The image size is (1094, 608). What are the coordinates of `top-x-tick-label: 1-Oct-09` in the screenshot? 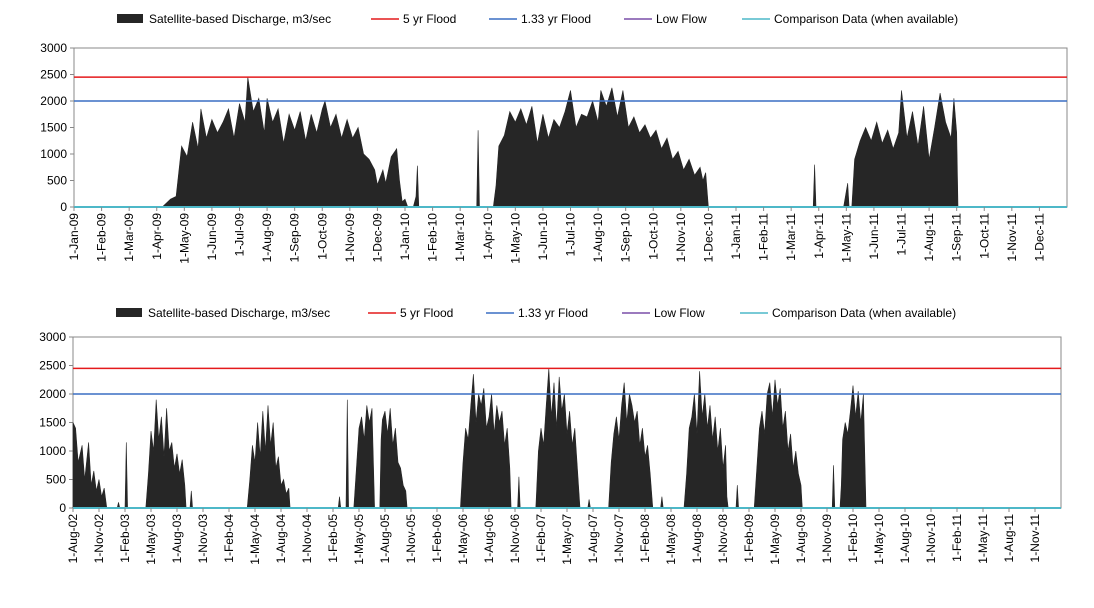 It's located at (322, 236).